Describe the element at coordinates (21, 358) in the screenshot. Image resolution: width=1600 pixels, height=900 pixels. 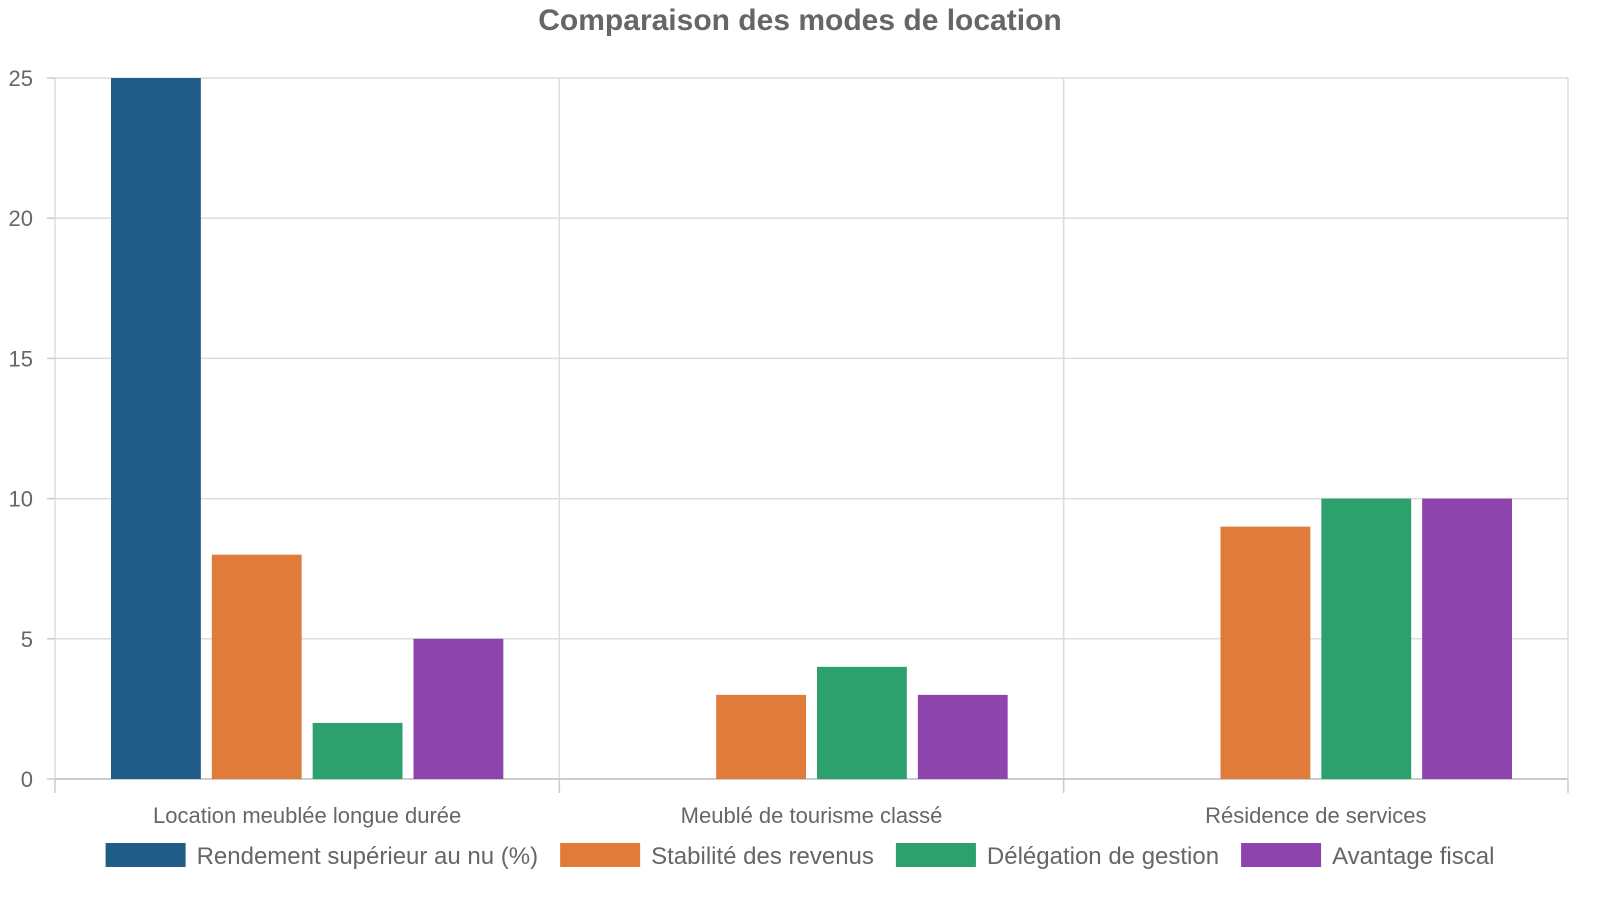
I see `y-tick-label: 15` at that location.